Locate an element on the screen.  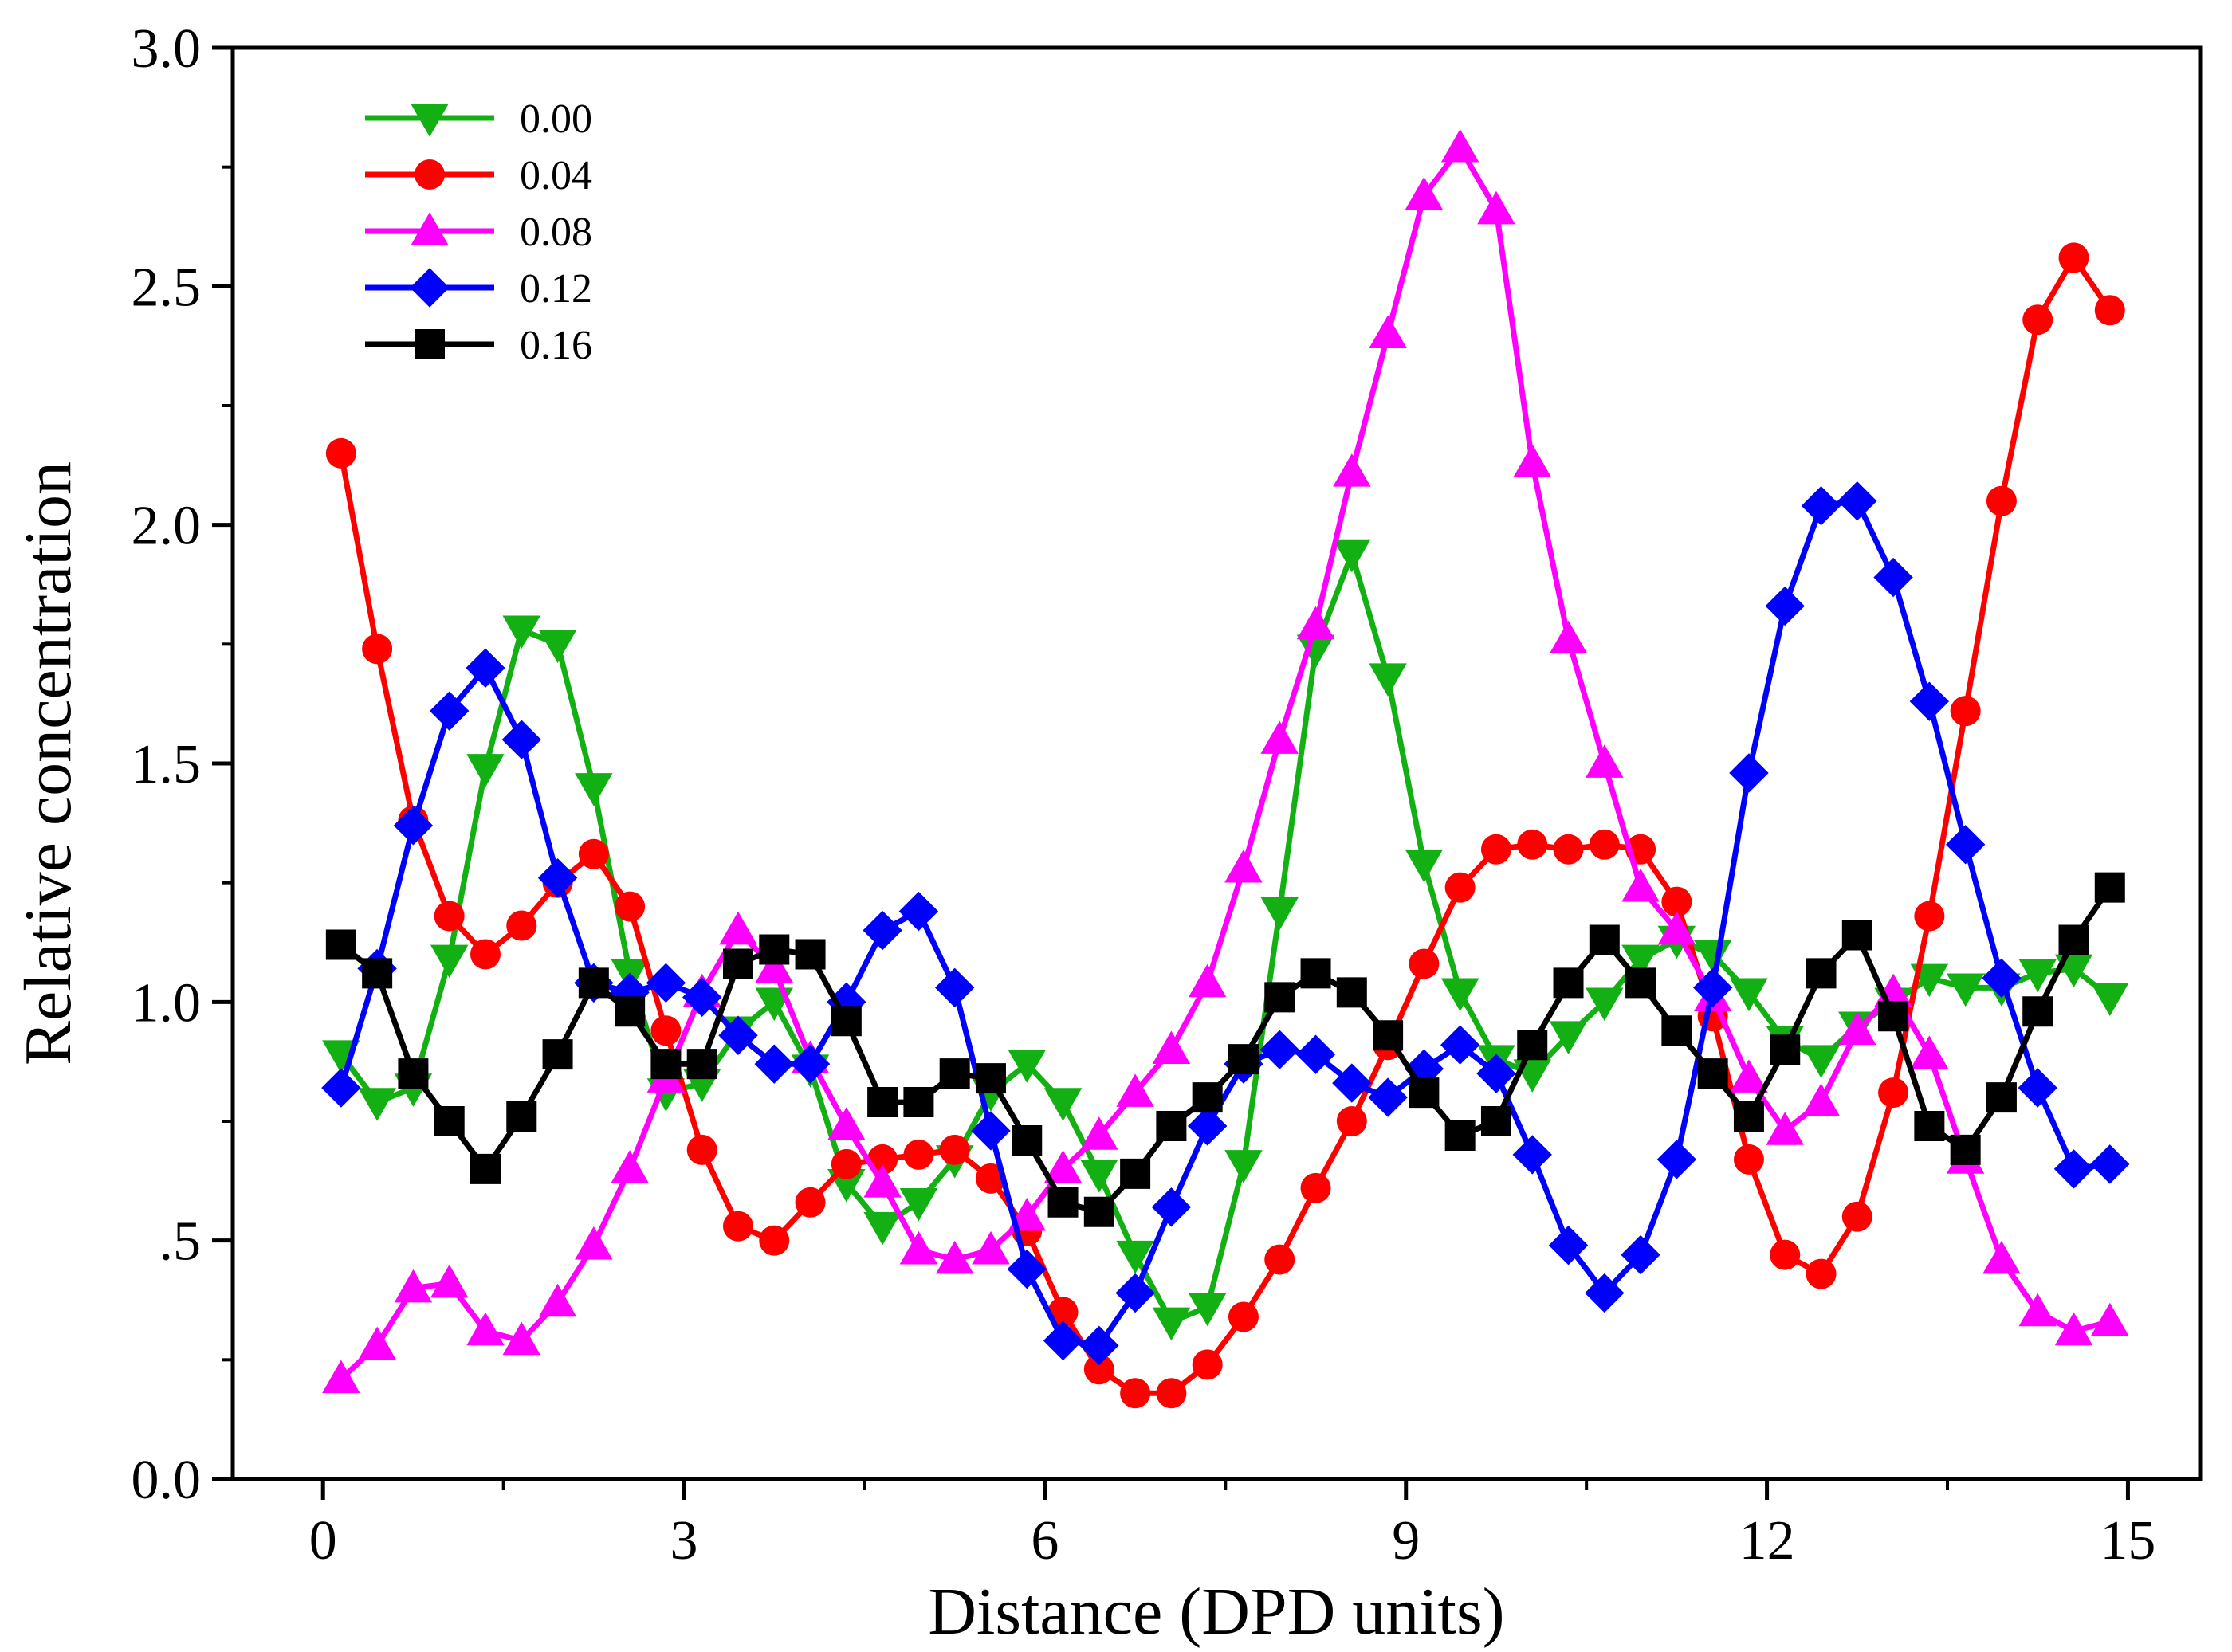
data-point-0.00-38 is located at coordinates (1713, 957).